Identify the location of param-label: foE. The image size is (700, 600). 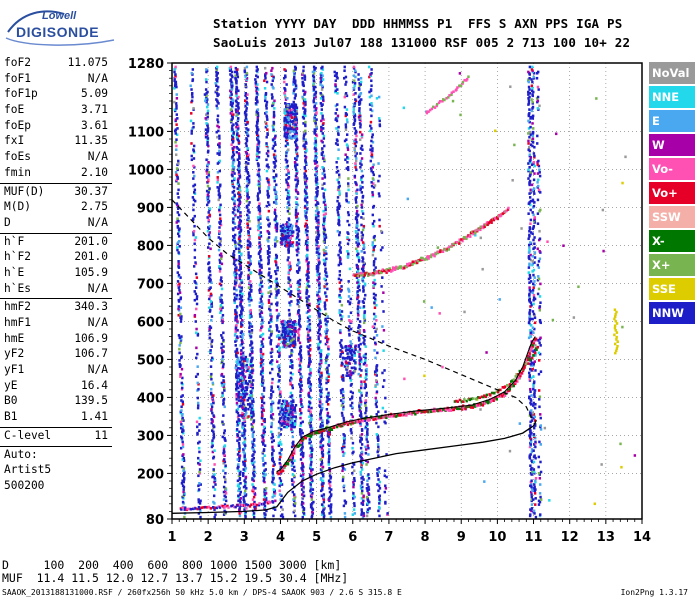
(14, 110).